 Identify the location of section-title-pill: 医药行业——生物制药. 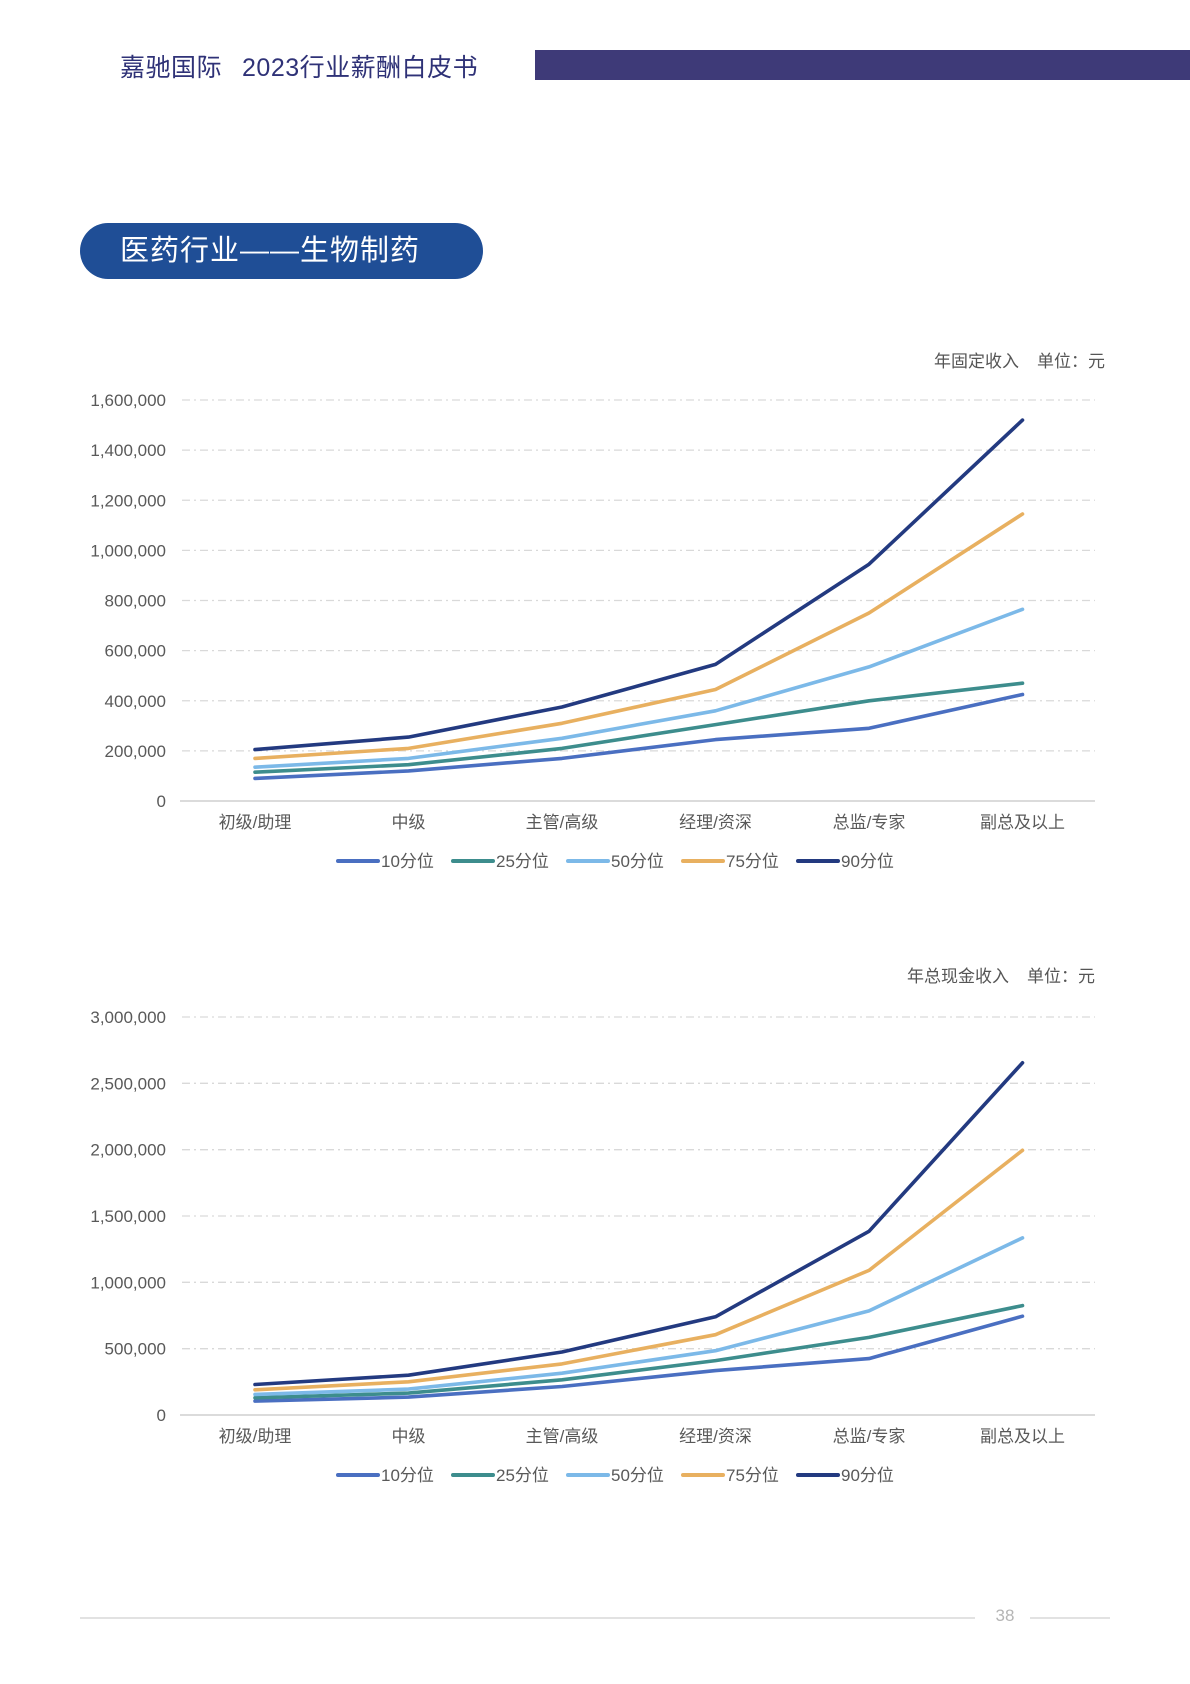
(281, 251).